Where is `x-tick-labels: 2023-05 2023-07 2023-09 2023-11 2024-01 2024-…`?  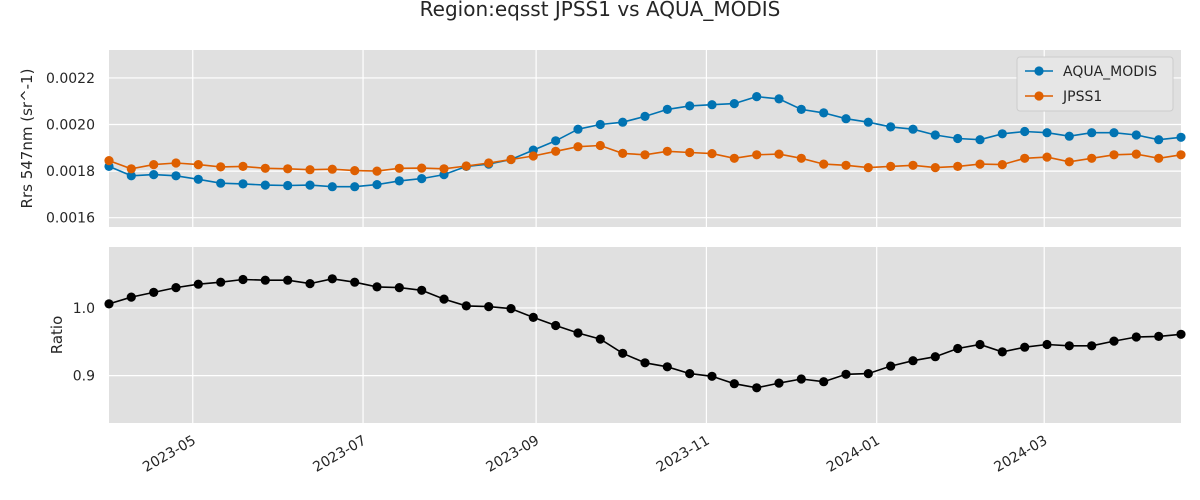 x-tick-labels: 2023-05 2023-07 2023-09 2023-11 2024-01 2024-… is located at coordinates (595, 454).